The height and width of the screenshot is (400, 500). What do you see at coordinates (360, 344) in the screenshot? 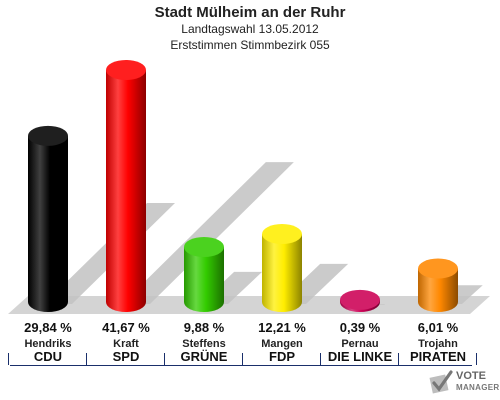
I see `candidate-label-die-linke: Pernau` at bounding box center [360, 344].